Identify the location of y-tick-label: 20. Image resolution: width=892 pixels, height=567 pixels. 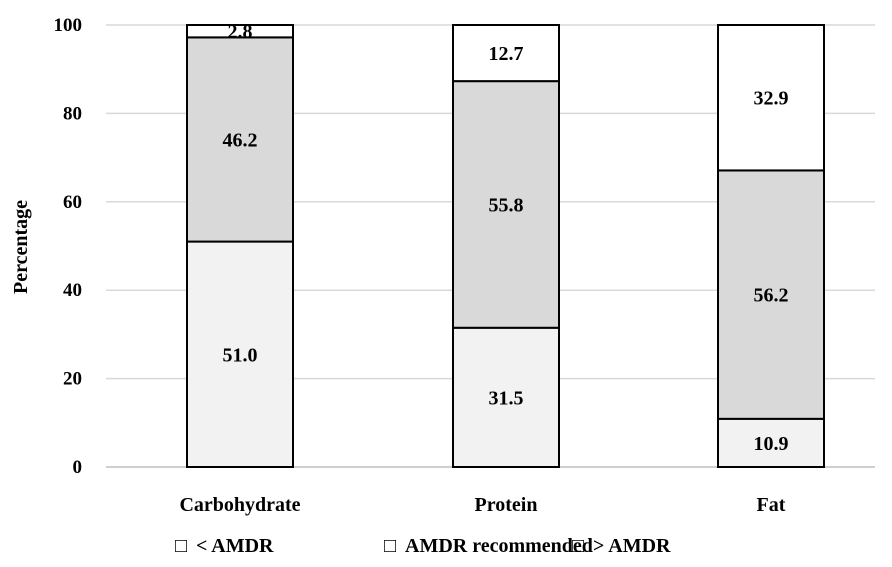
(72, 379).